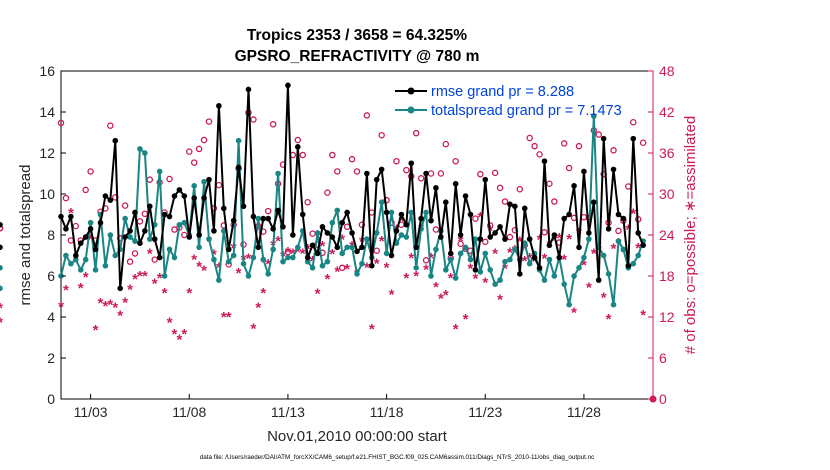  I want to click on legend-rmse-label: rmse grand pr = 8.288, so click(502, 92).